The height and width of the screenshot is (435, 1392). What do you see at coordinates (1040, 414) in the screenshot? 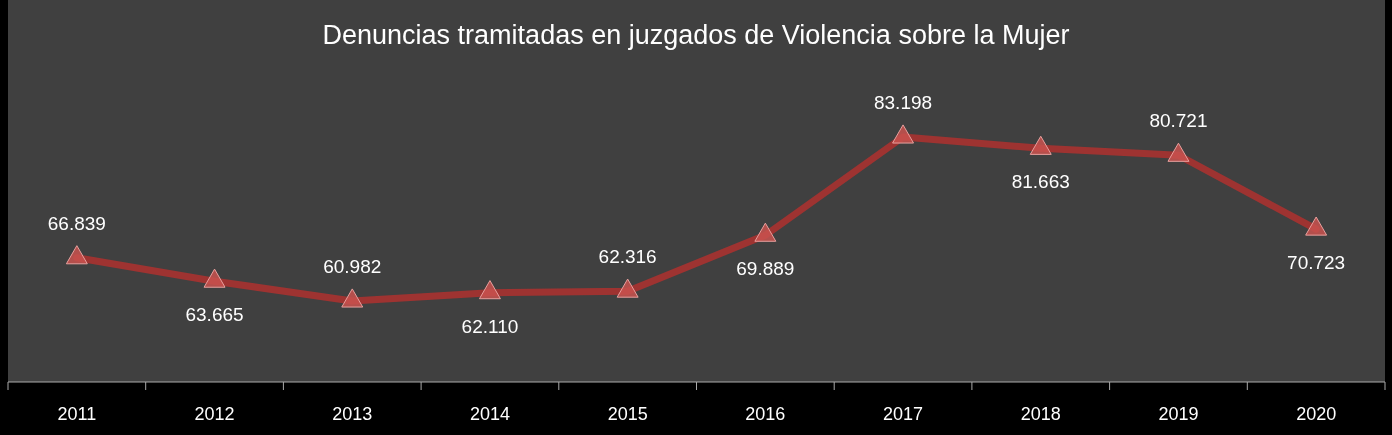
I see `x-tick-label: 2018` at bounding box center [1040, 414].